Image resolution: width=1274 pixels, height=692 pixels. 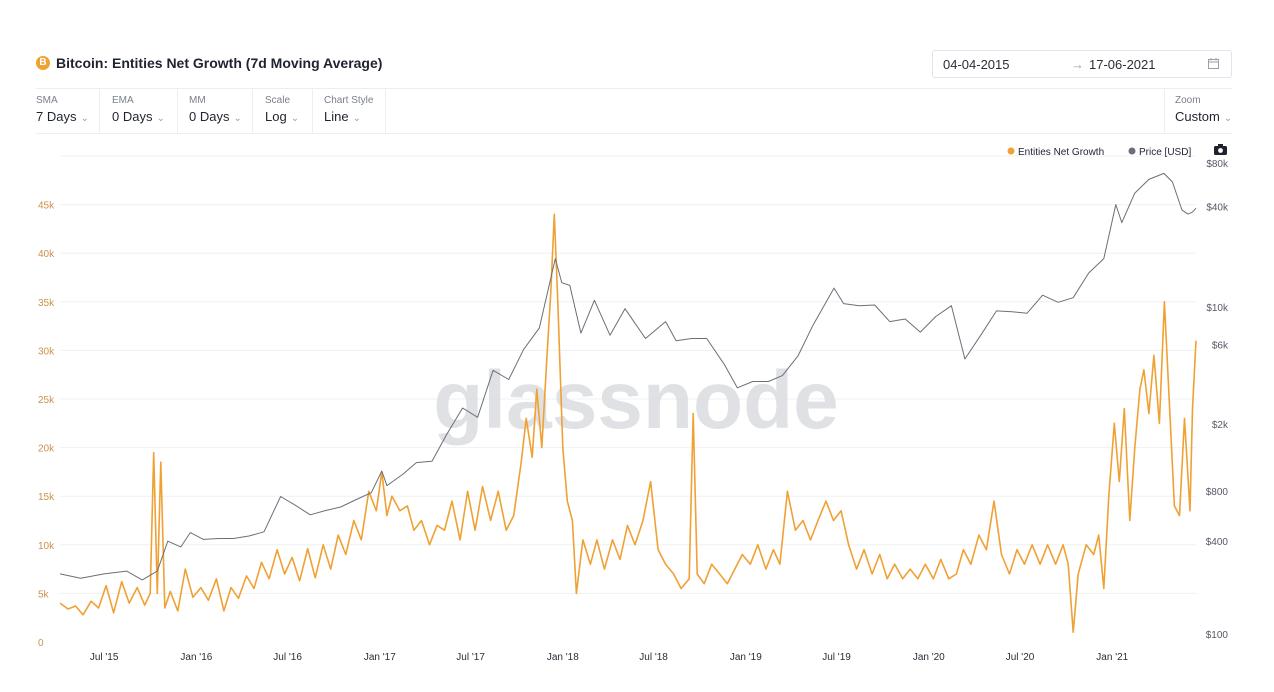 What do you see at coordinates (355, 111) in the screenshot?
I see `chart-style-dropdown: Chart Style Line ⌄` at bounding box center [355, 111].